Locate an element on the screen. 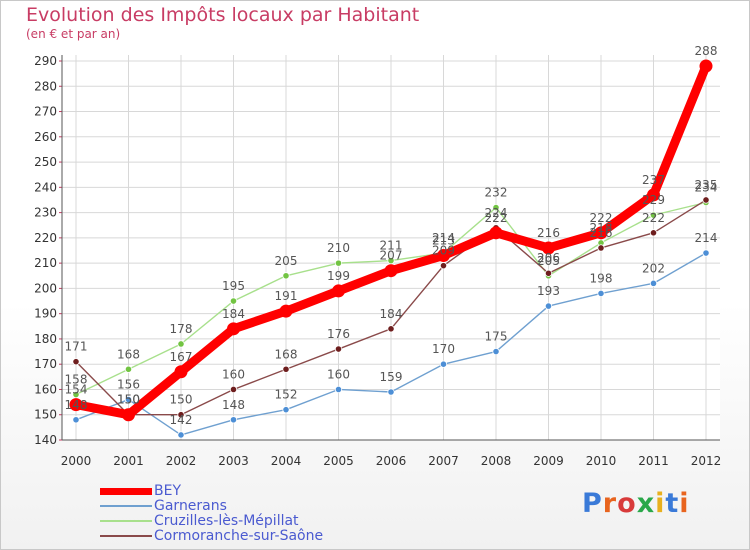 Image resolution: width=750 pixels, height=550 pixels. data-label-cruzilles-l-s-m-pillat: 214 is located at coordinates (443, 238).